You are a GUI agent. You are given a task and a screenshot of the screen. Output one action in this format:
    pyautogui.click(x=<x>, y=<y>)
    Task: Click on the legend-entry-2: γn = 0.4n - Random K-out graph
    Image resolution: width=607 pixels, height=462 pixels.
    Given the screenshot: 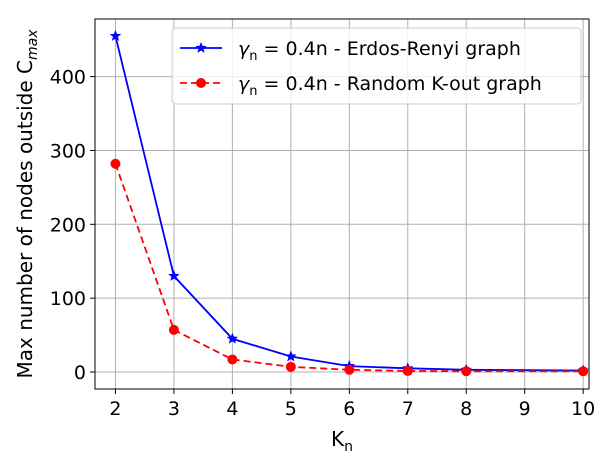 What is the action you would take?
    pyautogui.click(x=361, y=86)
    